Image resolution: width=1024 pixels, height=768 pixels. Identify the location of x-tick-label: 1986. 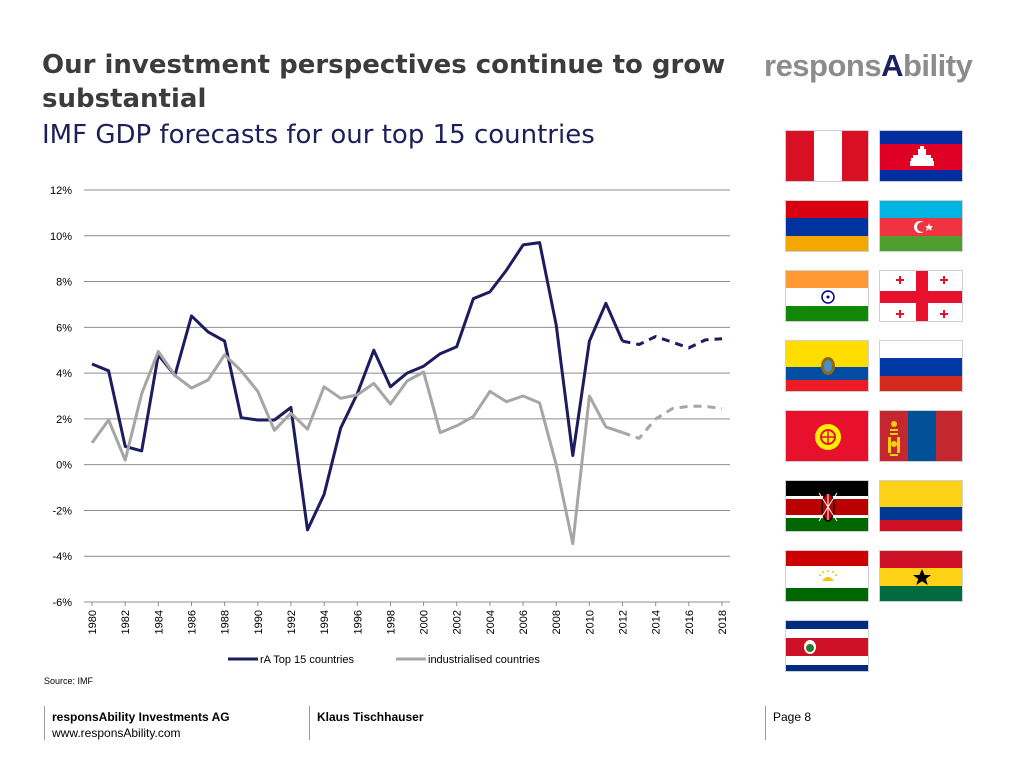
(192, 622).